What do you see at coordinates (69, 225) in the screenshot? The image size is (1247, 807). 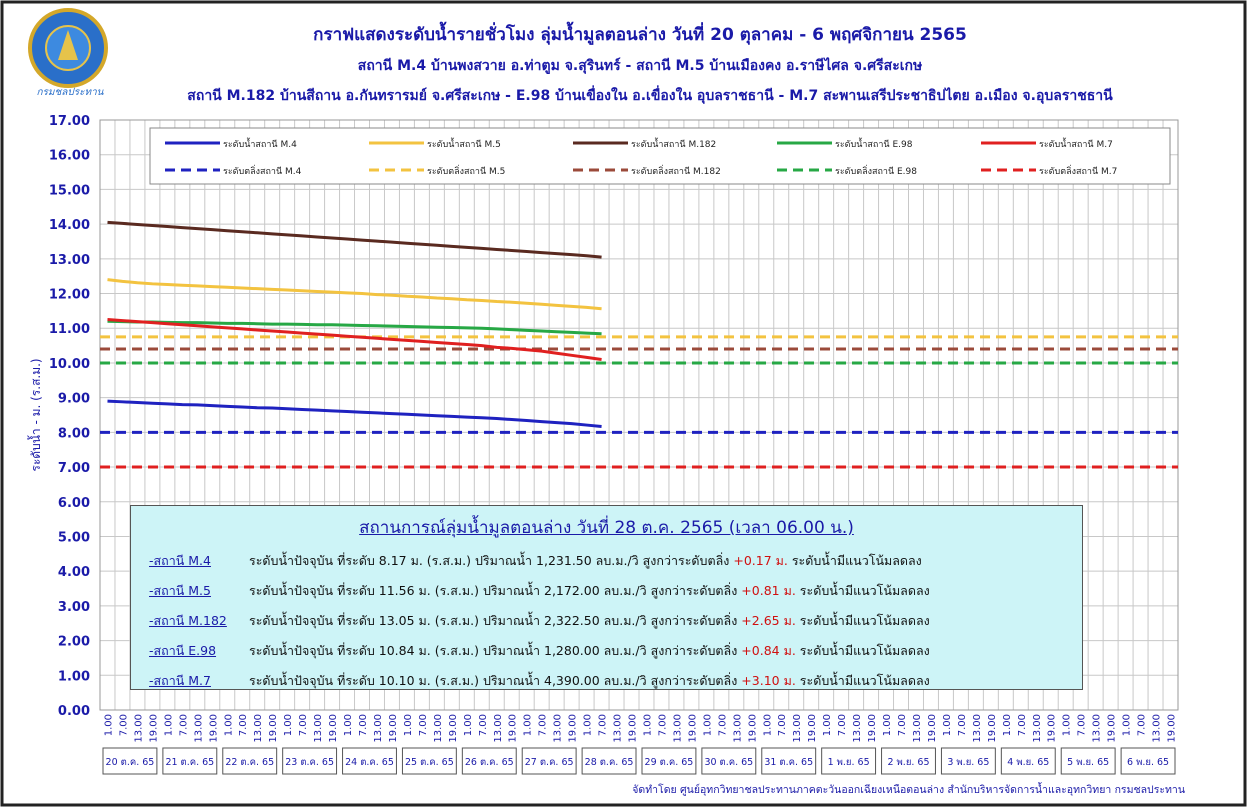 I see `y-tick-label: 14.00` at bounding box center [69, 225].